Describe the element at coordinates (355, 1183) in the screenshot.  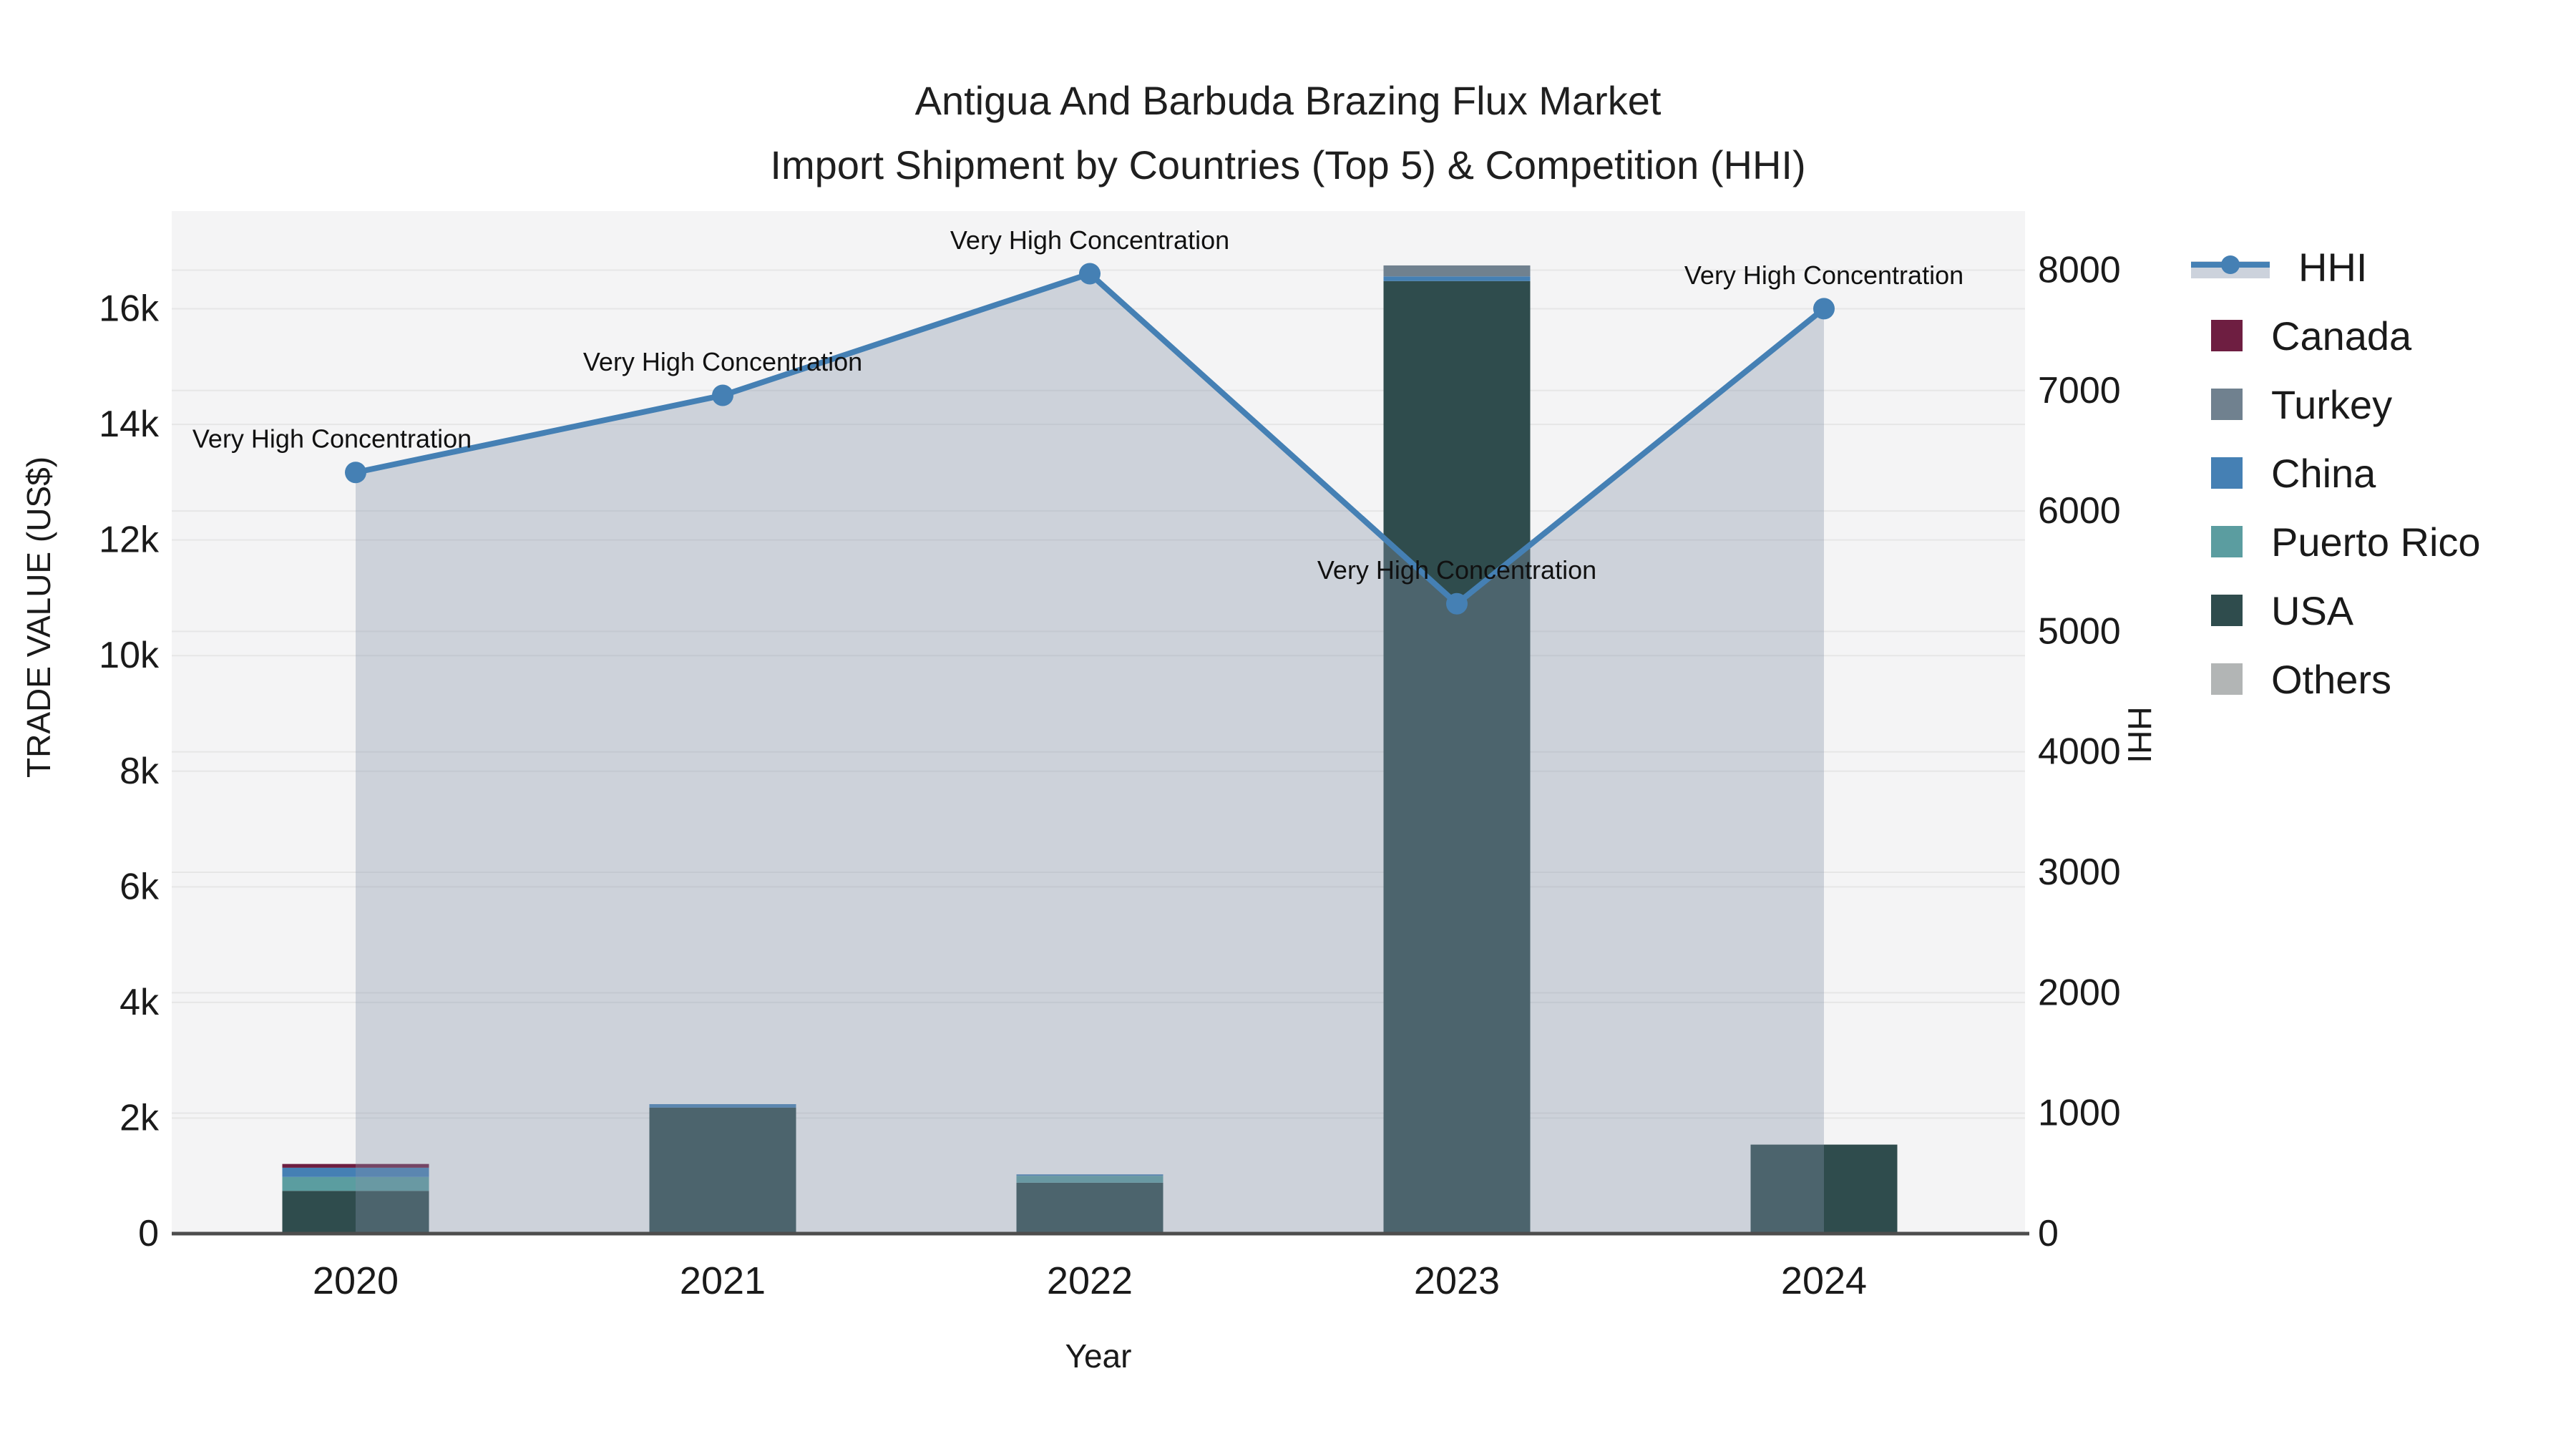
I see `bar-segment-puerto-rico-2020` at that location.